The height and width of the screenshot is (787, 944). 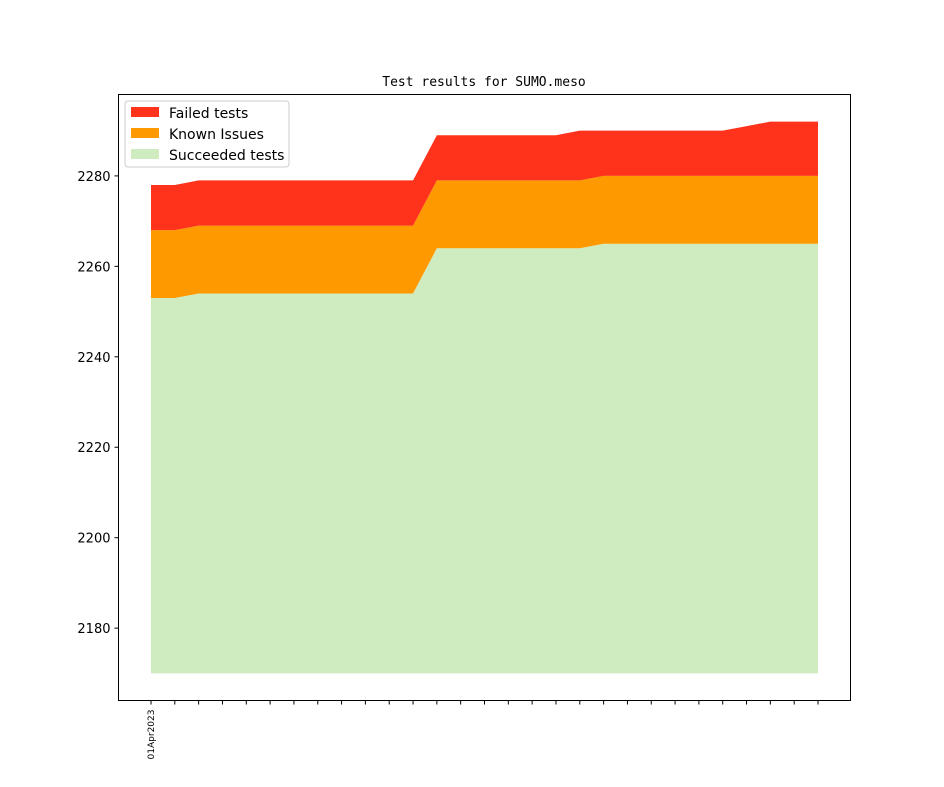 I want to click on legend-label-succeeded: Succeeded tests, so click(x=226, y=156).